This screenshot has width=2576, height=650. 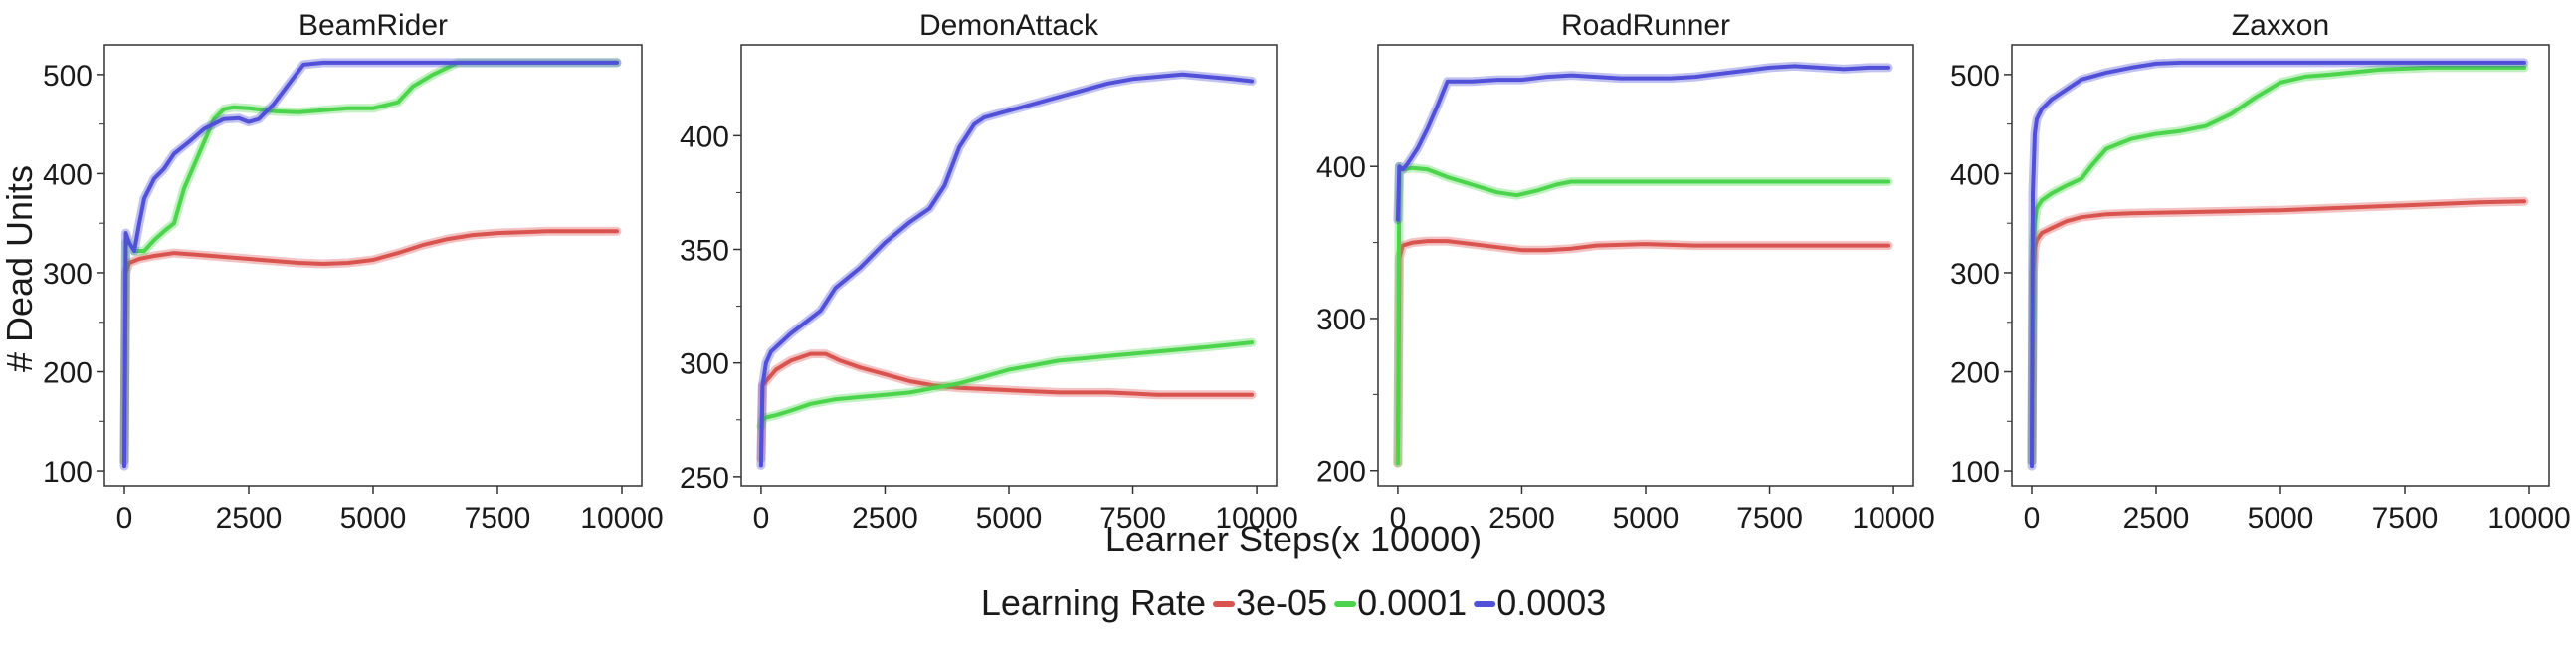 I want to click on x-axis-label: Learner Steps(x 10000), so click(x=1293, y=539).